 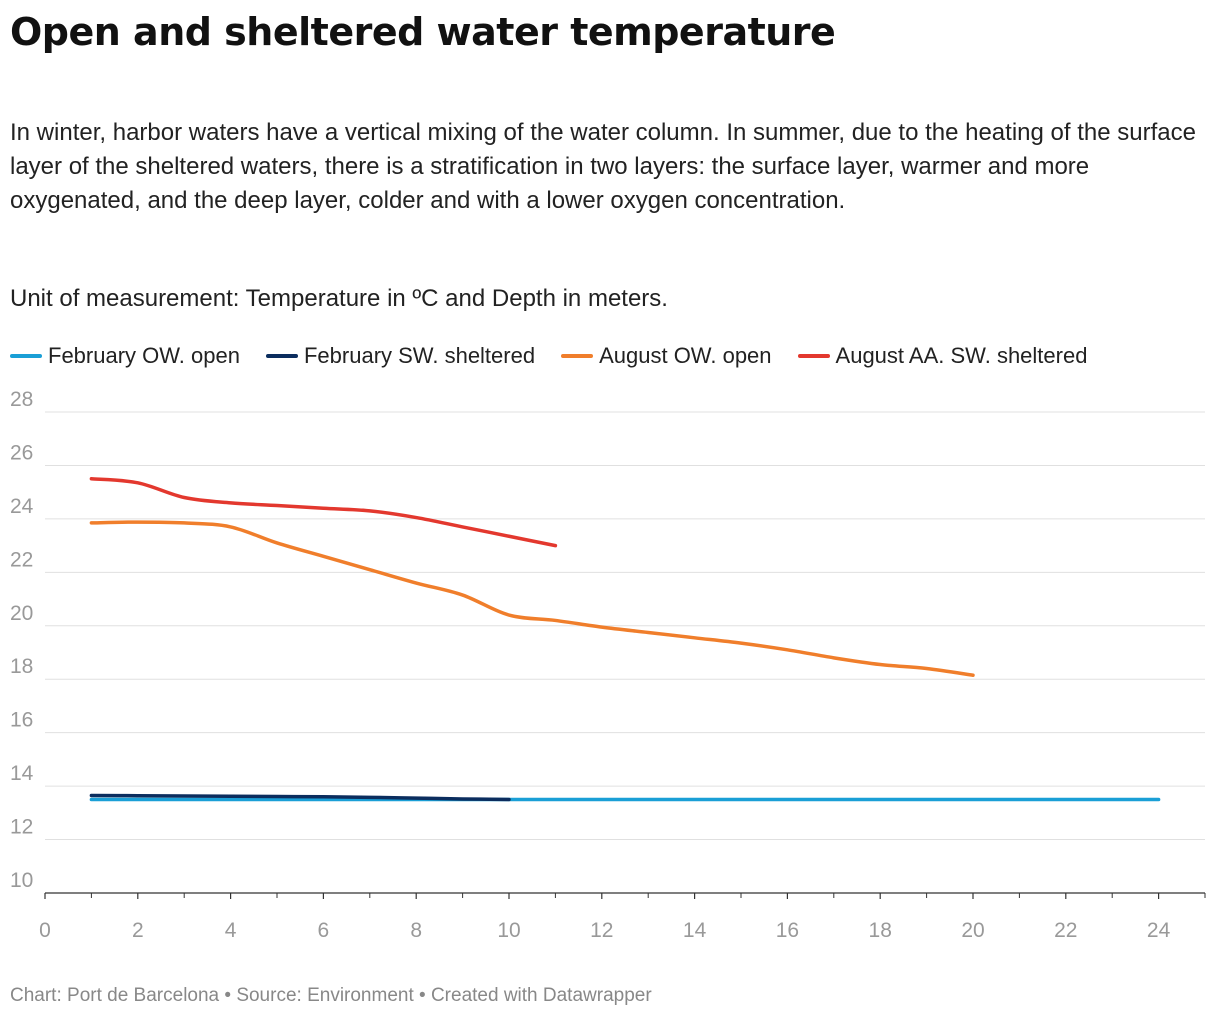 What do you see at coordinates (21, 400) in the screenshot?
I see `y-tick-label-28: 28` at bounding box center [21, 400].